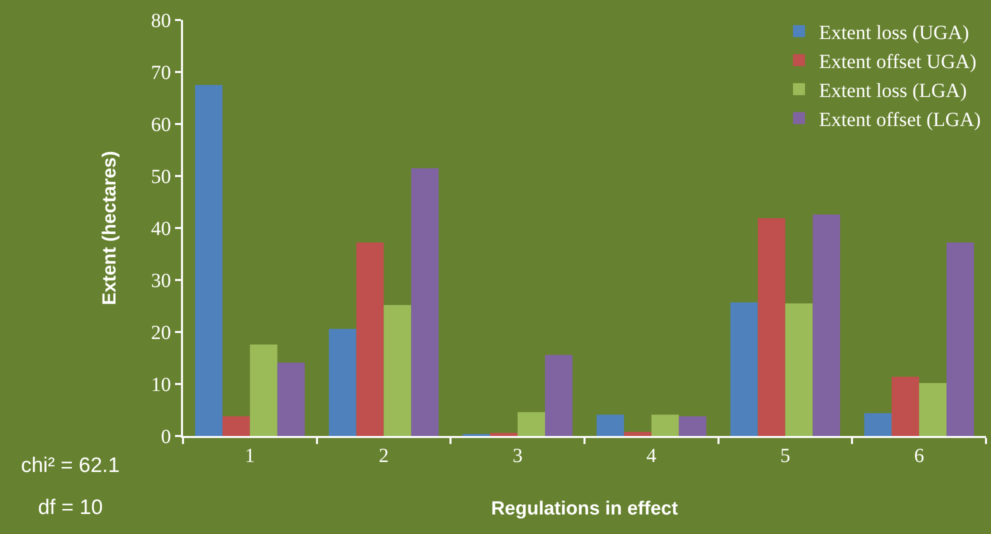 Image resolution: width=991 pixels, height=534 pixels. I want to click on x-axis-title: Regulations in effect, so click(585, 509).